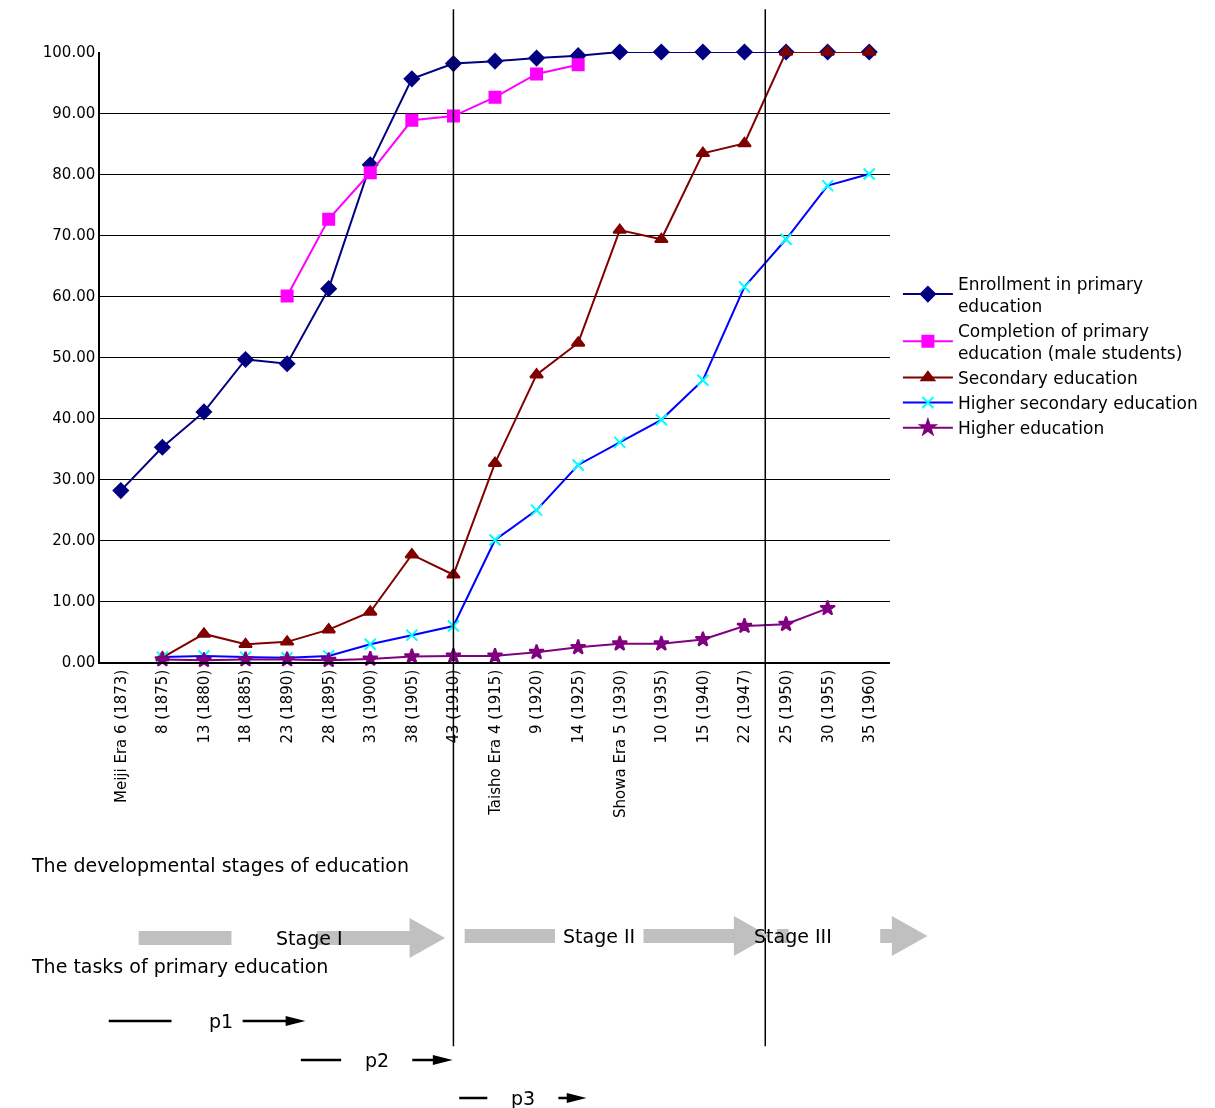 This screenshot has height=1108, width=1215. What do you see at coordinates (1077, 403) in the screenshot?
I see `legend-label: Higher secondary education` at bounding box center [1077, 403].